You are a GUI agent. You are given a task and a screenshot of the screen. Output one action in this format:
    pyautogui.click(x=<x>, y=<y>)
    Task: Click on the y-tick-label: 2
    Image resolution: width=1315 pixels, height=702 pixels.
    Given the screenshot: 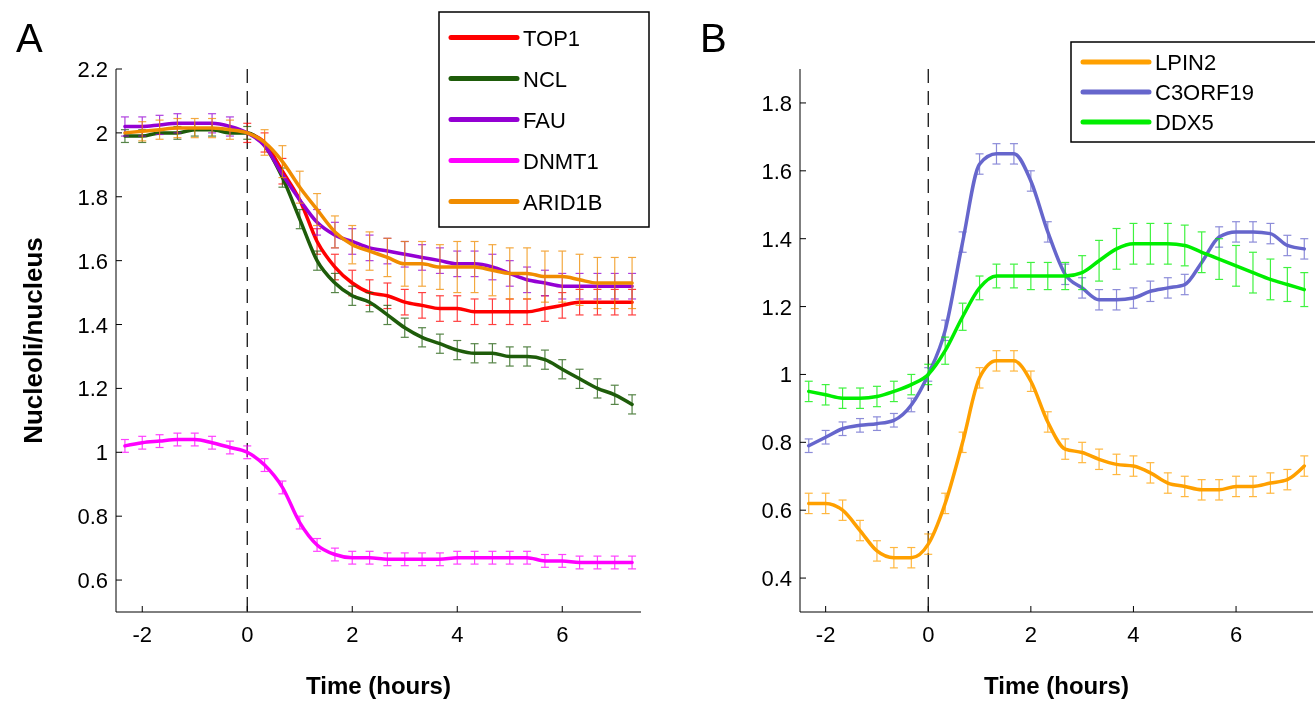 What is the action you would take?
    pyautogui.click(x=101, y=133)
    